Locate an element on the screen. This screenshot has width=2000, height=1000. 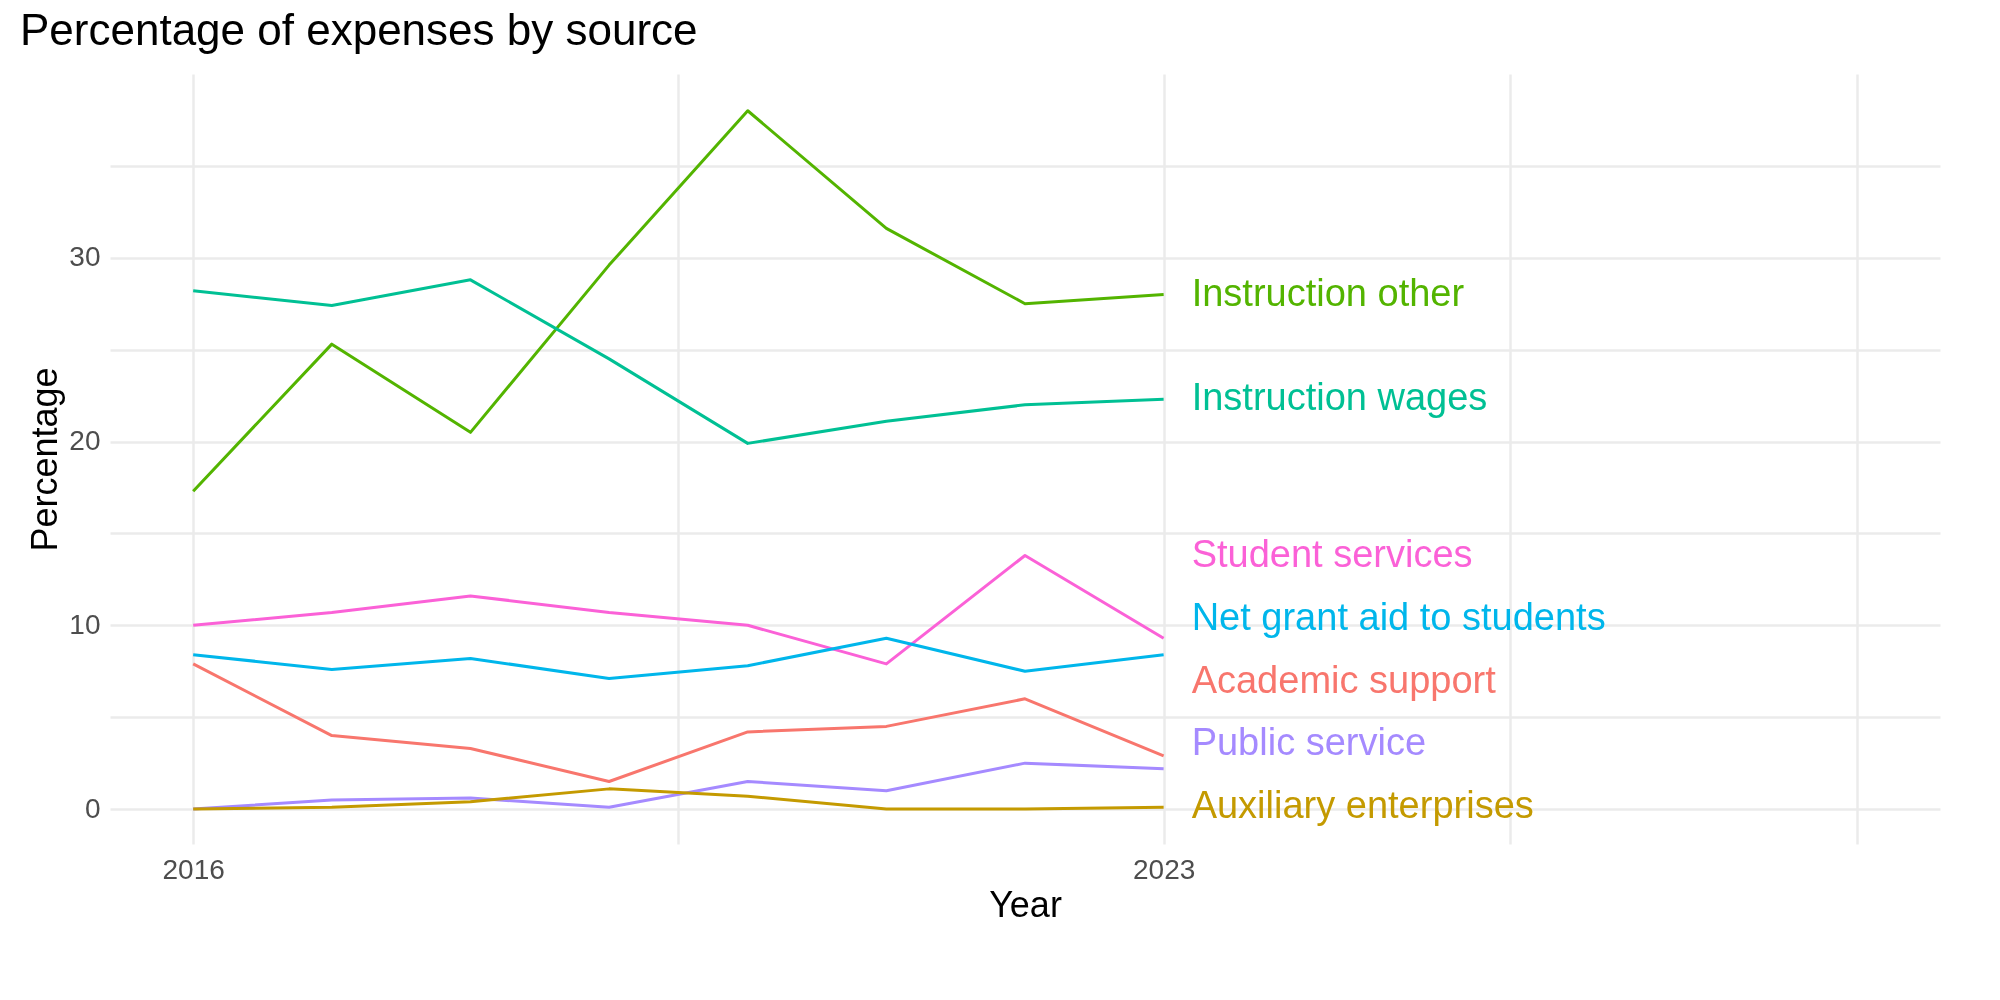
x-tick-label: 2023 is located at coordinates (1164, 869).